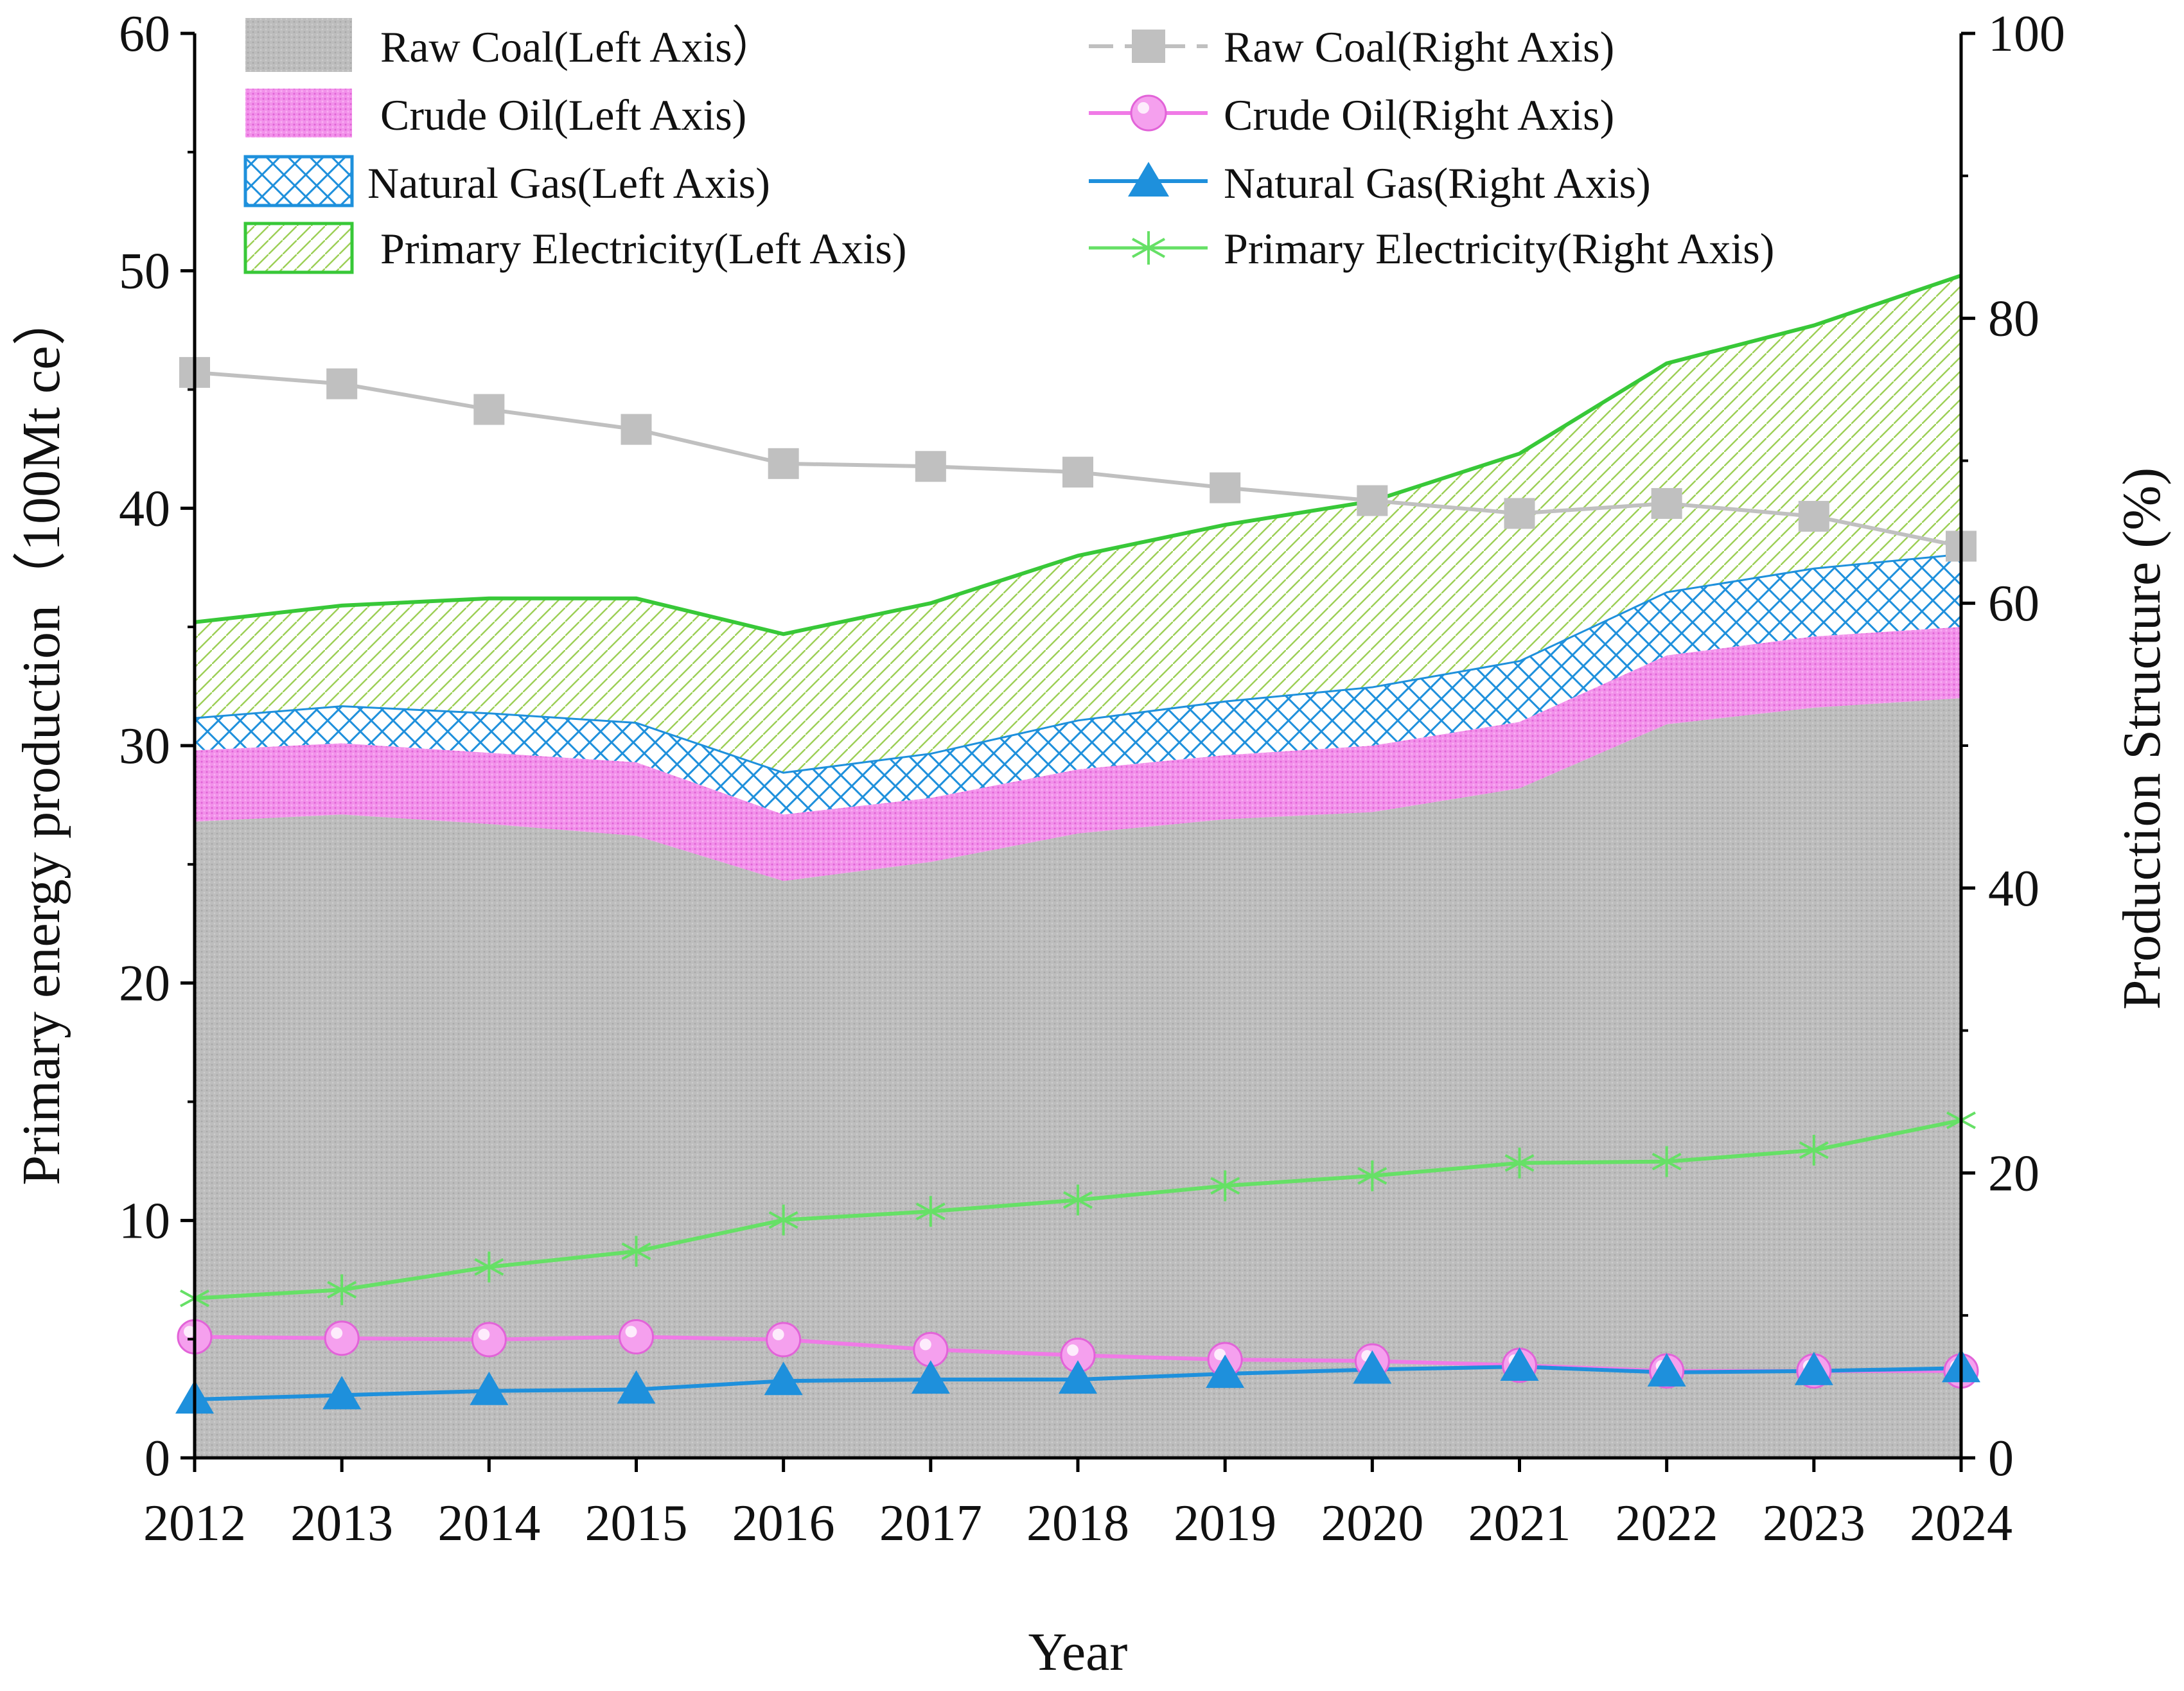 The width and height of the screenshot is (2184, 1691). Describe the element at coordinates (342, 1290) in the screenshot. I see `marker-primary-electricity-right-axis-2013` at that location.